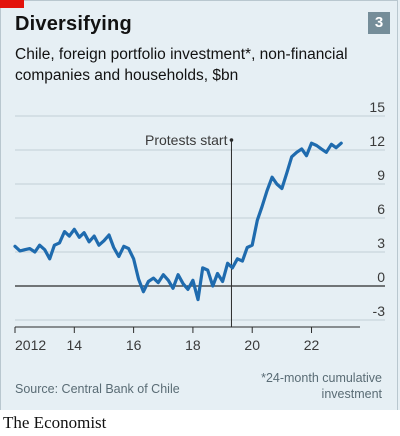  I want to click on chart-title: Diversifying, so click(73, 24).